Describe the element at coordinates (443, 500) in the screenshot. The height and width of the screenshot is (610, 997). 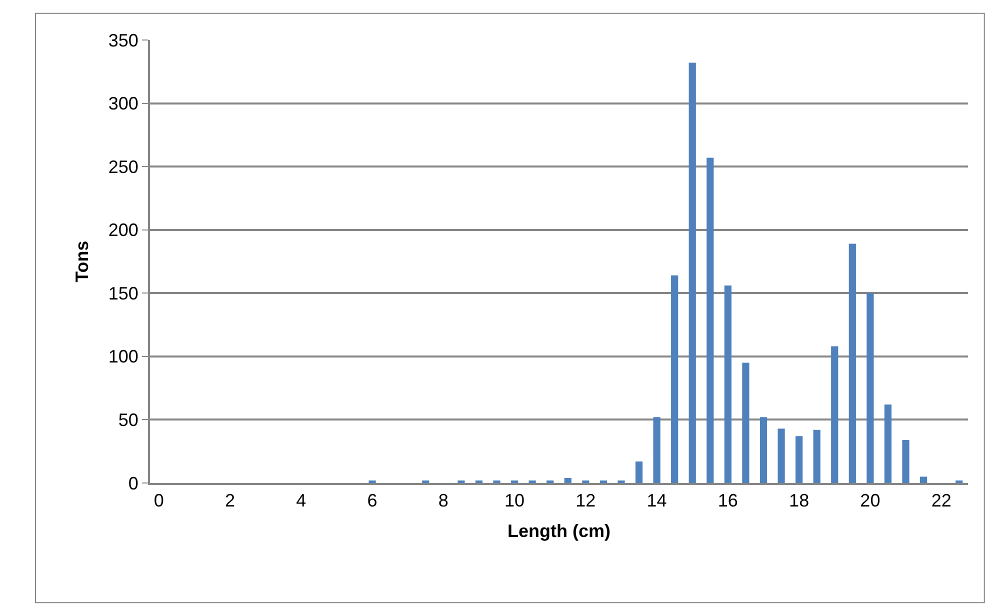
I see `x-tick-label: 8` at that location.